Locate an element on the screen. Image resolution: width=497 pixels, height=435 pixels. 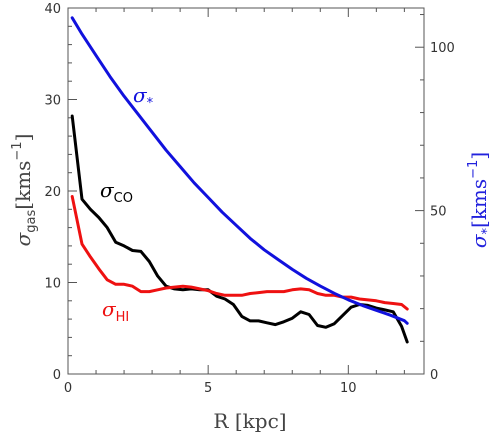
y-right-symbol: σ is located at coordinates (479, 240).